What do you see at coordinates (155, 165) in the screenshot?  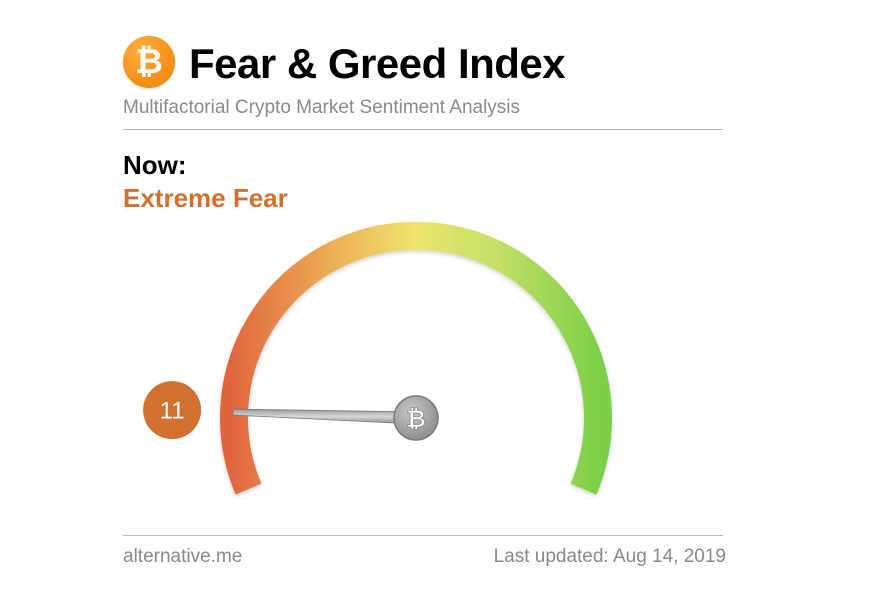 I see `now-label: Now:` at bounding box center [155, 165].